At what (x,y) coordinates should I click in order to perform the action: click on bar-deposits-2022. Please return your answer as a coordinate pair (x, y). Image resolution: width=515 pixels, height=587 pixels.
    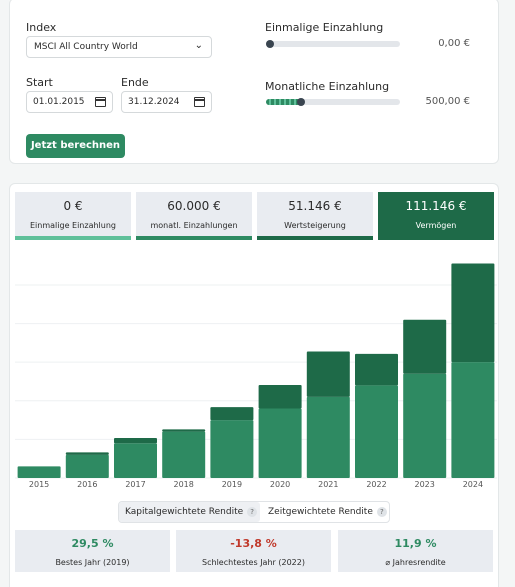
    Looking at the image, I should click on (376, 431).